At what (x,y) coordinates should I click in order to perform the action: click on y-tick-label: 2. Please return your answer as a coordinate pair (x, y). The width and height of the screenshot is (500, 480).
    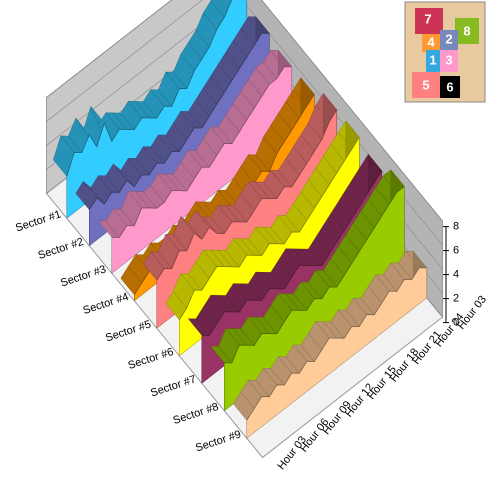
    Looking at the image, I should click on (456, 299).